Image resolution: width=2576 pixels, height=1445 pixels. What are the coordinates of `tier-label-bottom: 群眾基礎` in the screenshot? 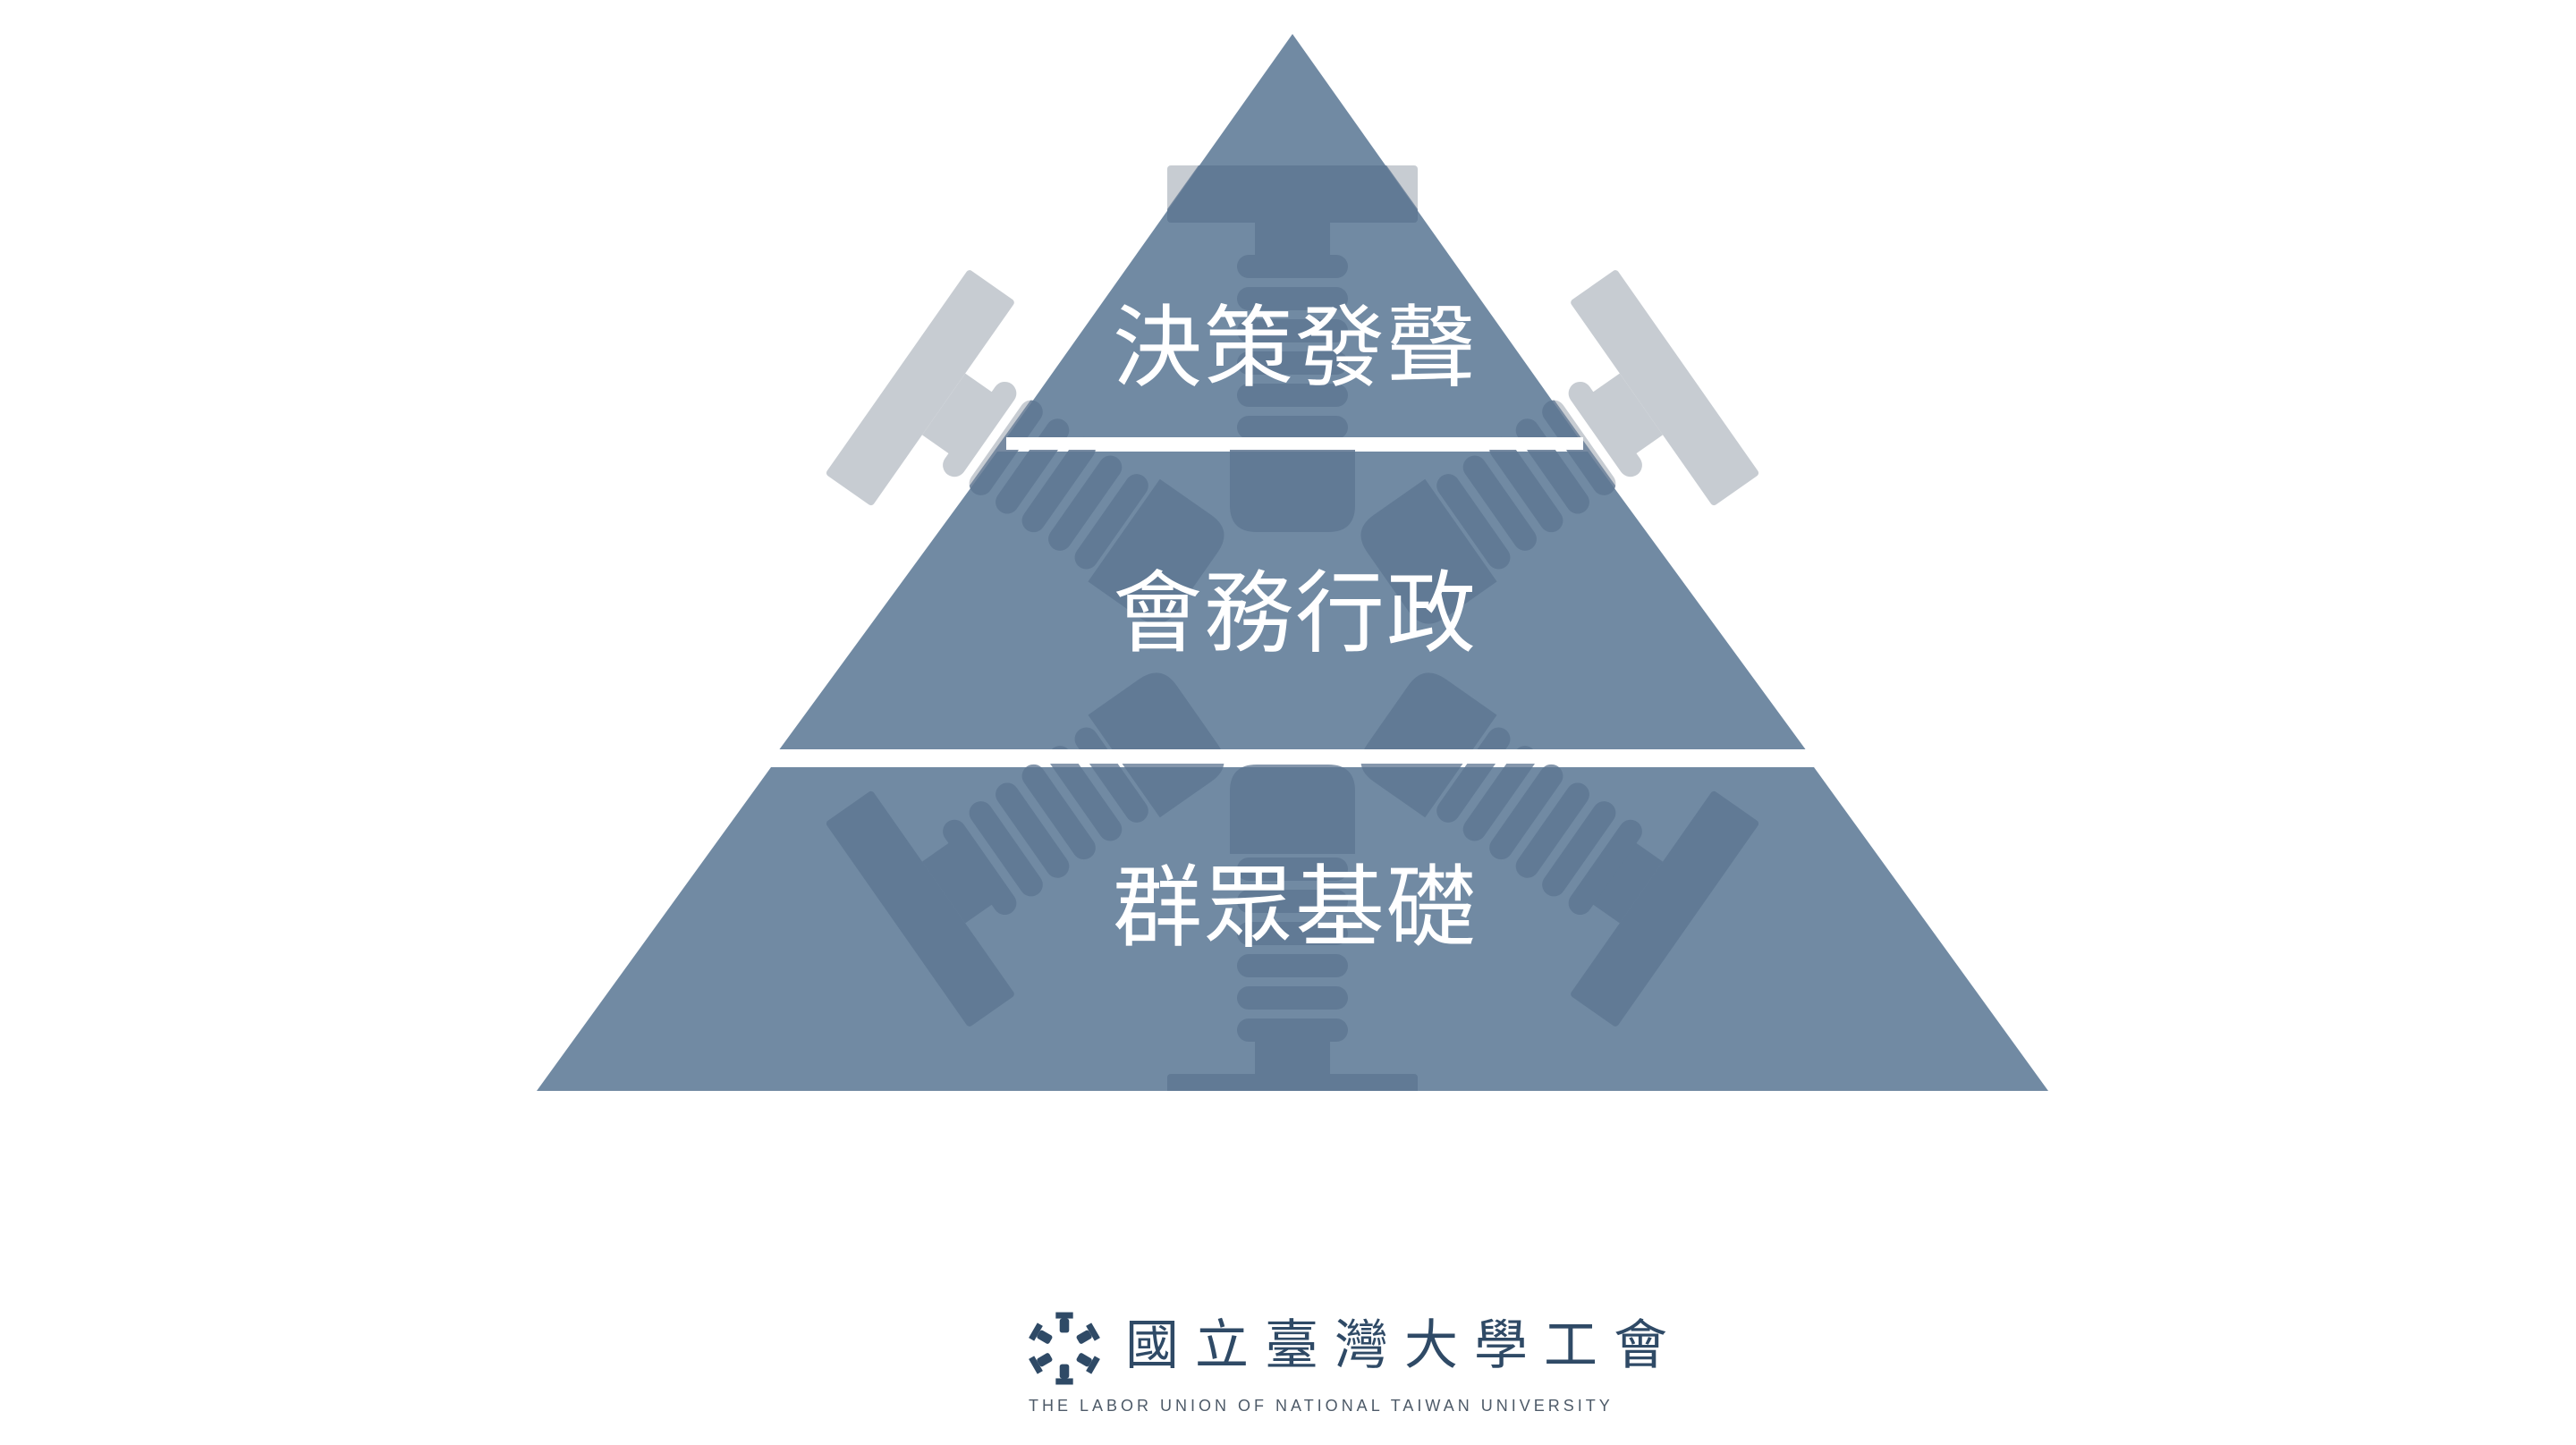 It's located at (1295, 908).